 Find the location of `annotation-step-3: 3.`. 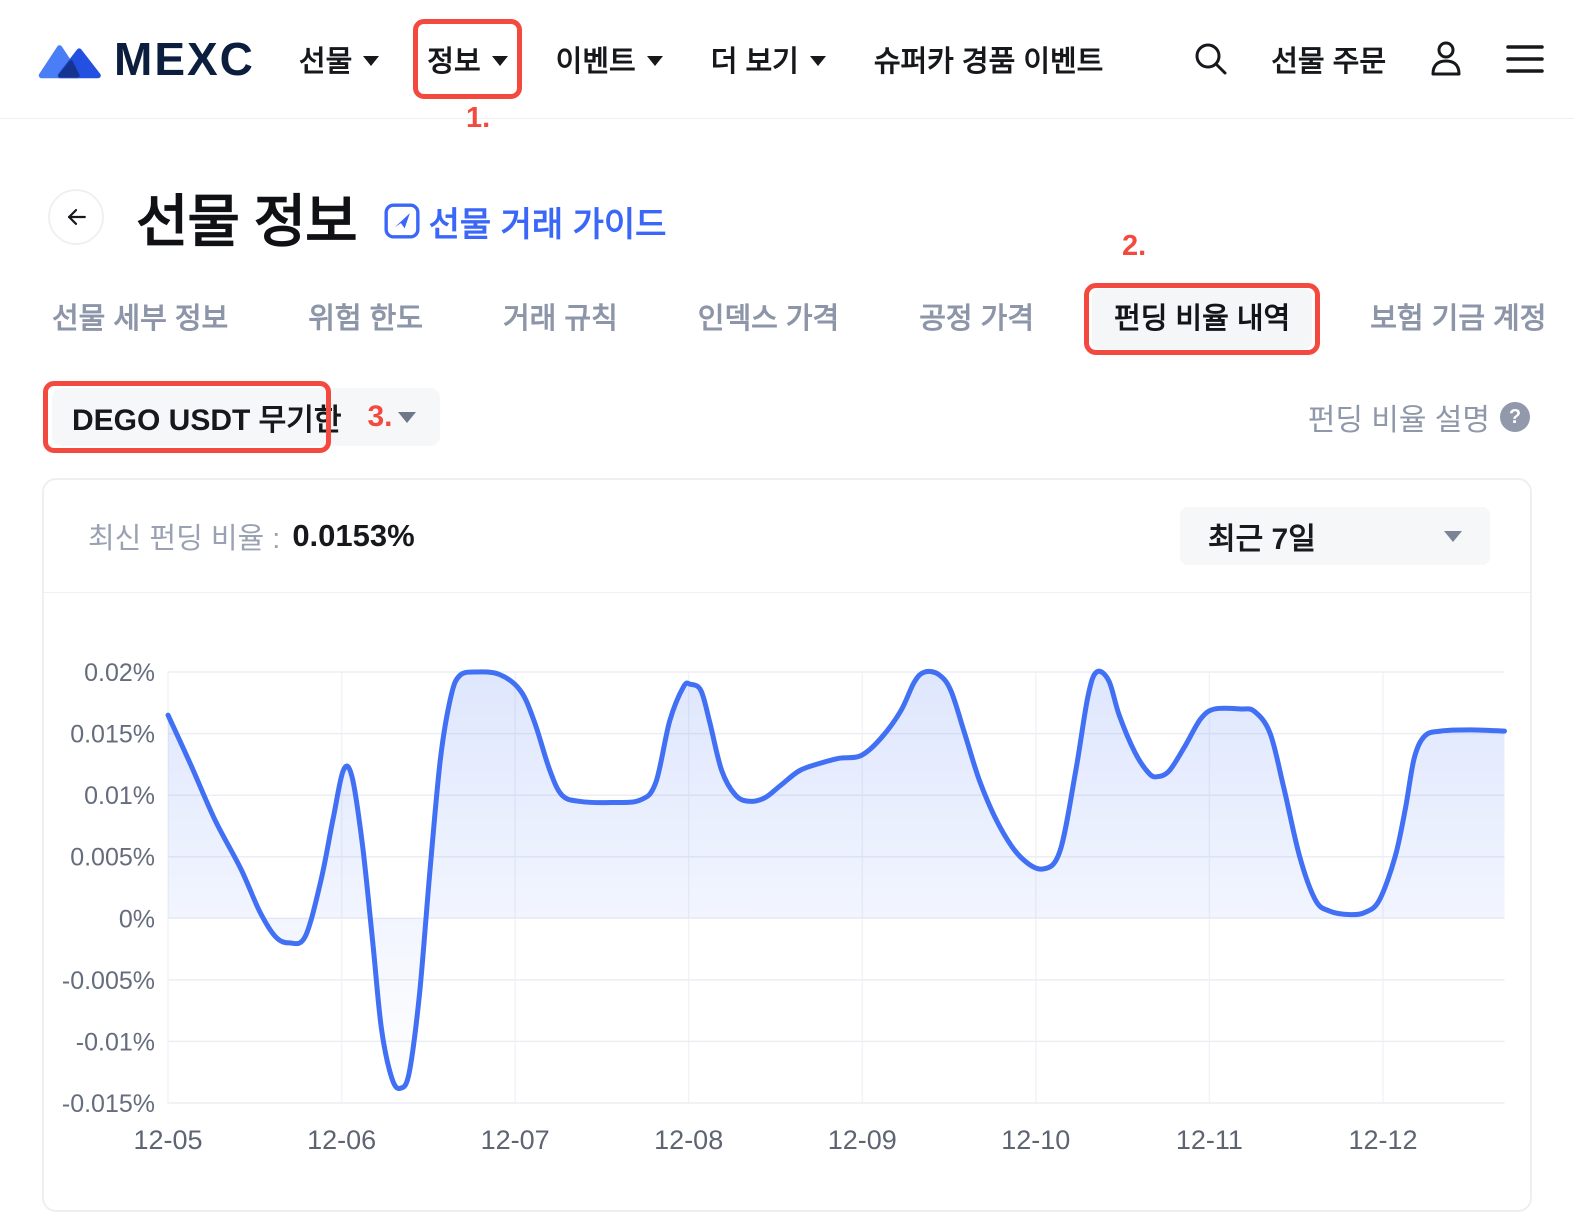

annotation-step-3: 3. is located at coordinates (380, 416).